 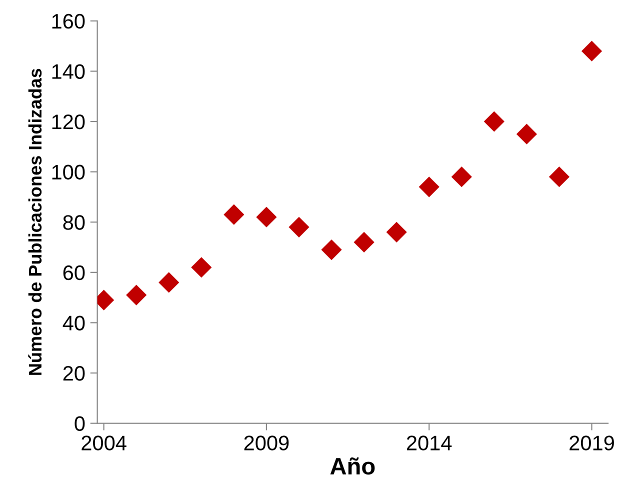 I want to click on x-axis-title: Año, so click(x=352, y=466).